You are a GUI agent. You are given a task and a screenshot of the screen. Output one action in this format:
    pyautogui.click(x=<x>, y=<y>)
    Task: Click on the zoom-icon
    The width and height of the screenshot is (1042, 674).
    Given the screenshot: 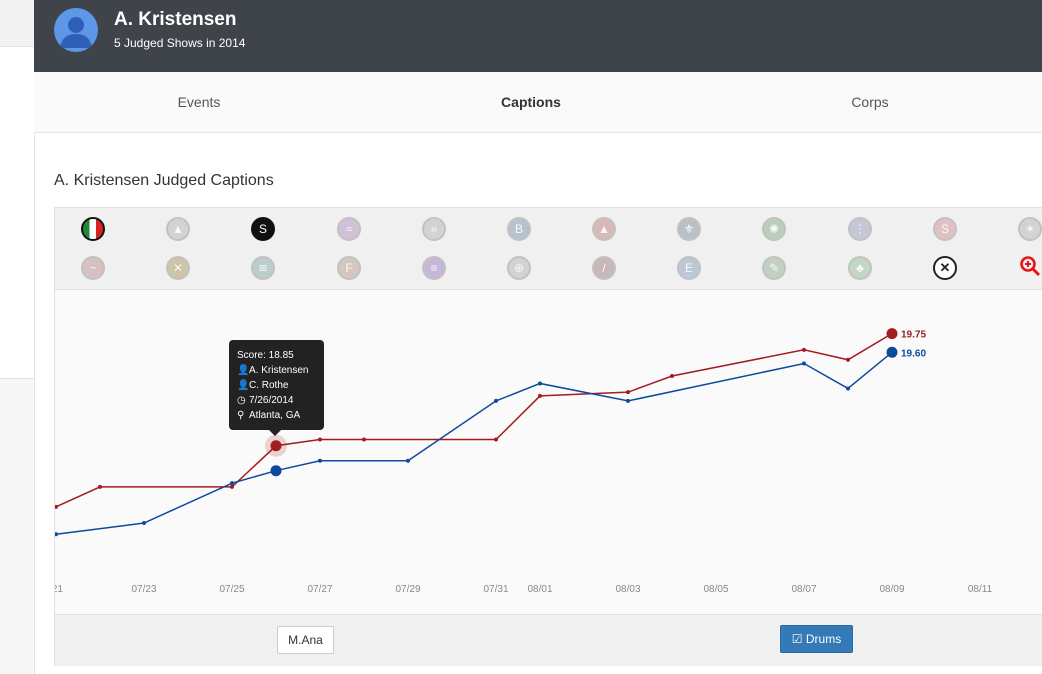 What is the action you would take?
    pyautogui.click(x=1030, y=266)
    